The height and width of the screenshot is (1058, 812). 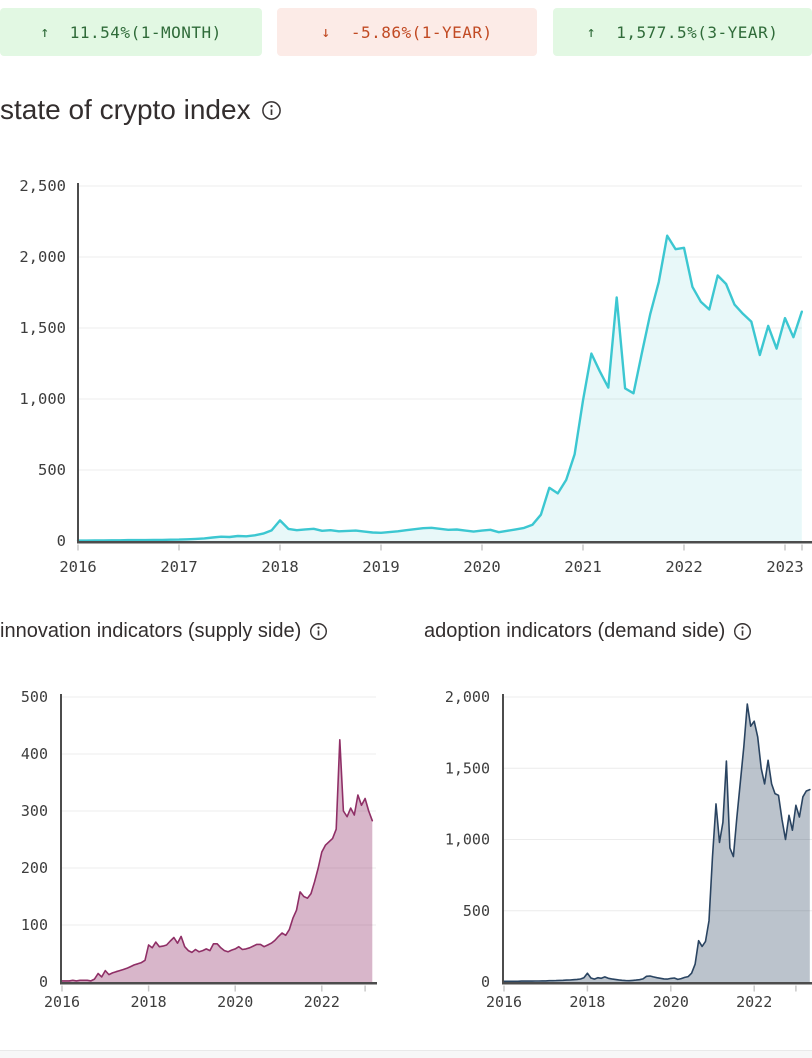 What do you see at coordinates (151, 631) in the screenshot?
I see `supply-title-text: innovation indicators (supply side)` at bounding box center [151, 631].